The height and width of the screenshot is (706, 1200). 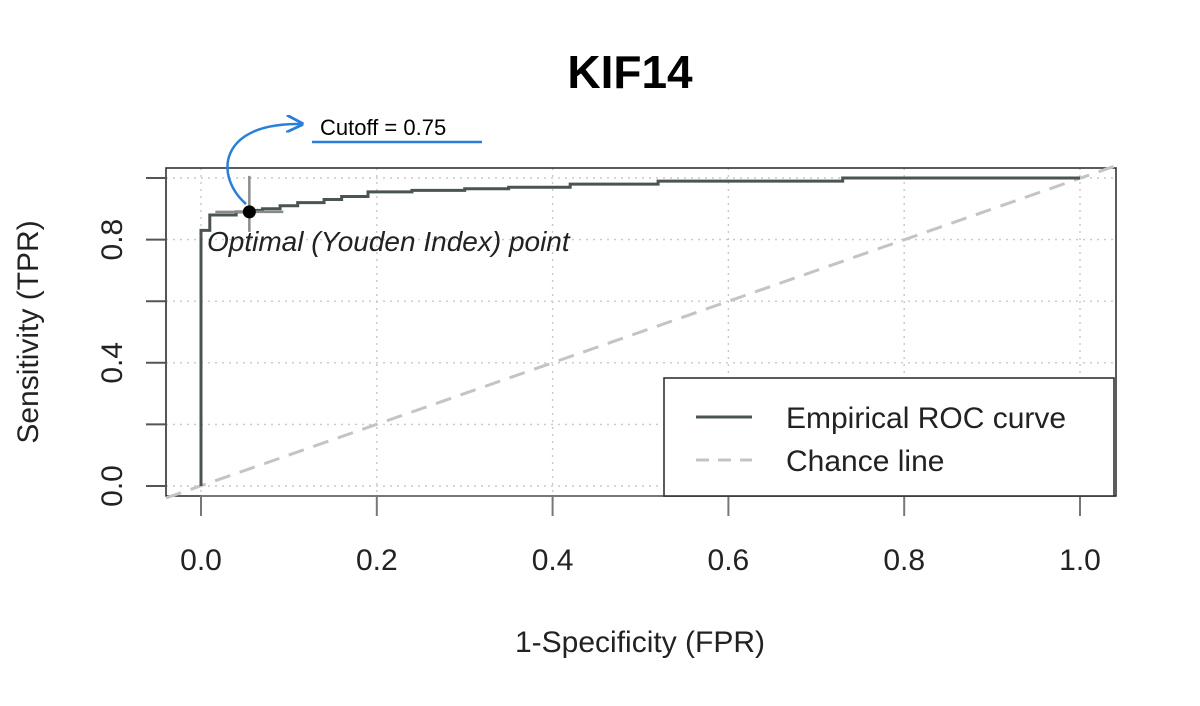 I want to click on cutoff-label: Cutoff = 0.75, so click(x=383, y=127).